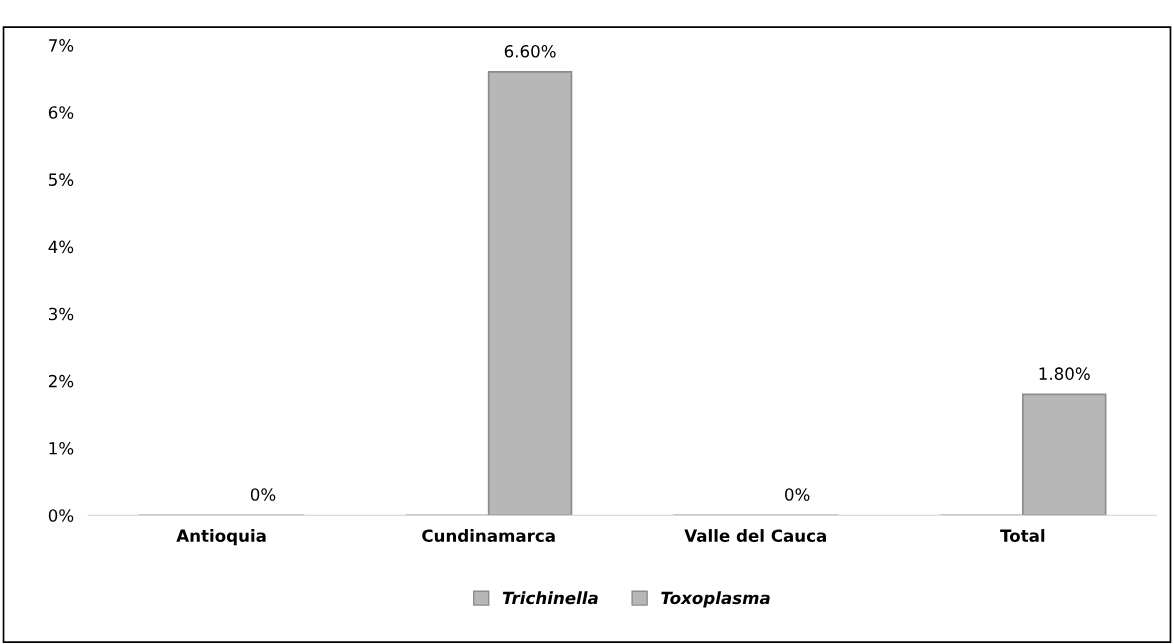 Image resolution: width=1174 pixels, height=644 pixels. What do you see at coordinates (61, 448) in the screenshot?
I see `y-tick-label: 1%` at bounding box center [61, 448].